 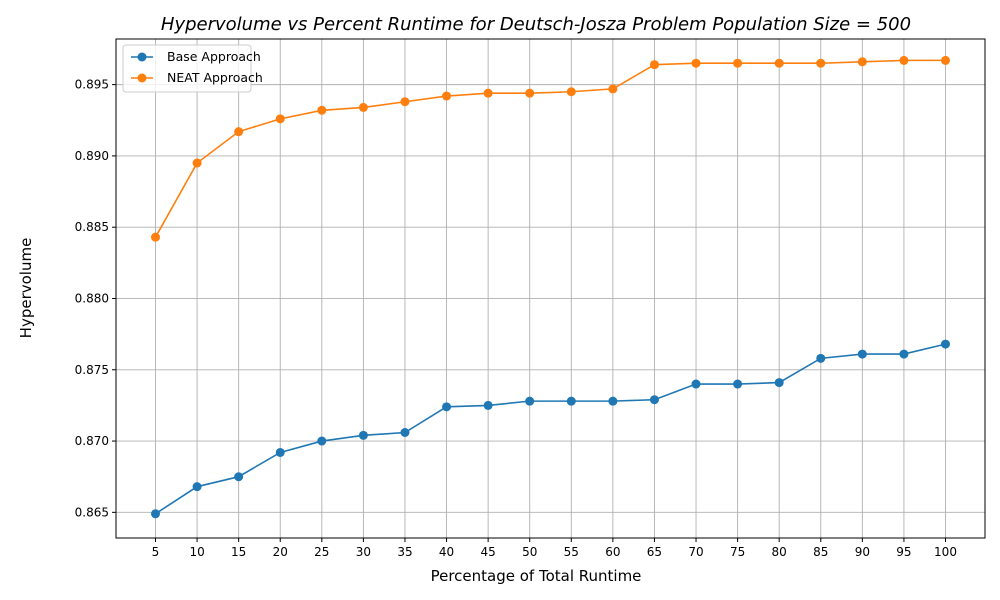 I want to click on x-tick-label: 35, so click(x=404, y=552).